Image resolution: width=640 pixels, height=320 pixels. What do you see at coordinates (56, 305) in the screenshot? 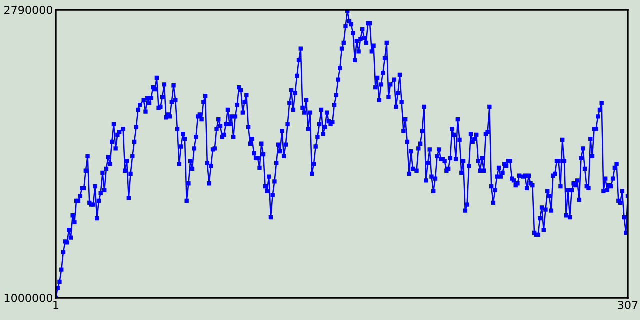
I see `x-tick-label: 1` at bounding box center [56, 305].